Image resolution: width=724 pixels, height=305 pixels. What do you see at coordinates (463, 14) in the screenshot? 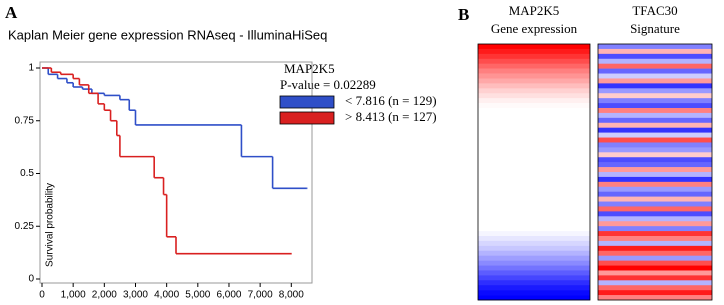
I see `panel-letter: B` at bounding box center [463, 14].